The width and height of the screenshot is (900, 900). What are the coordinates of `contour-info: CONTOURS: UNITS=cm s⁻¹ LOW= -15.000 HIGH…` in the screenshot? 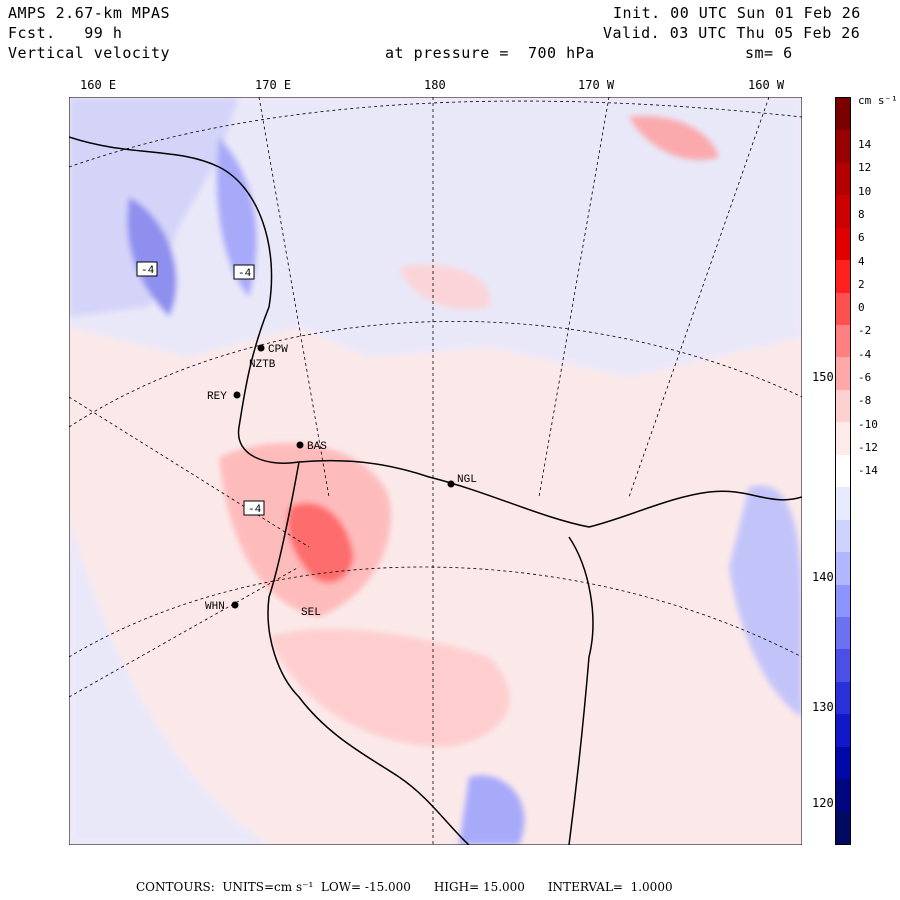 It's located at (404, 887).